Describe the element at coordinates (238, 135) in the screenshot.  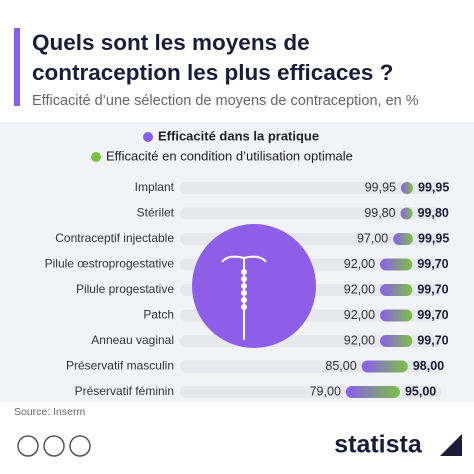
I see `legend-label: Efficacité dans la pratique` at that location.